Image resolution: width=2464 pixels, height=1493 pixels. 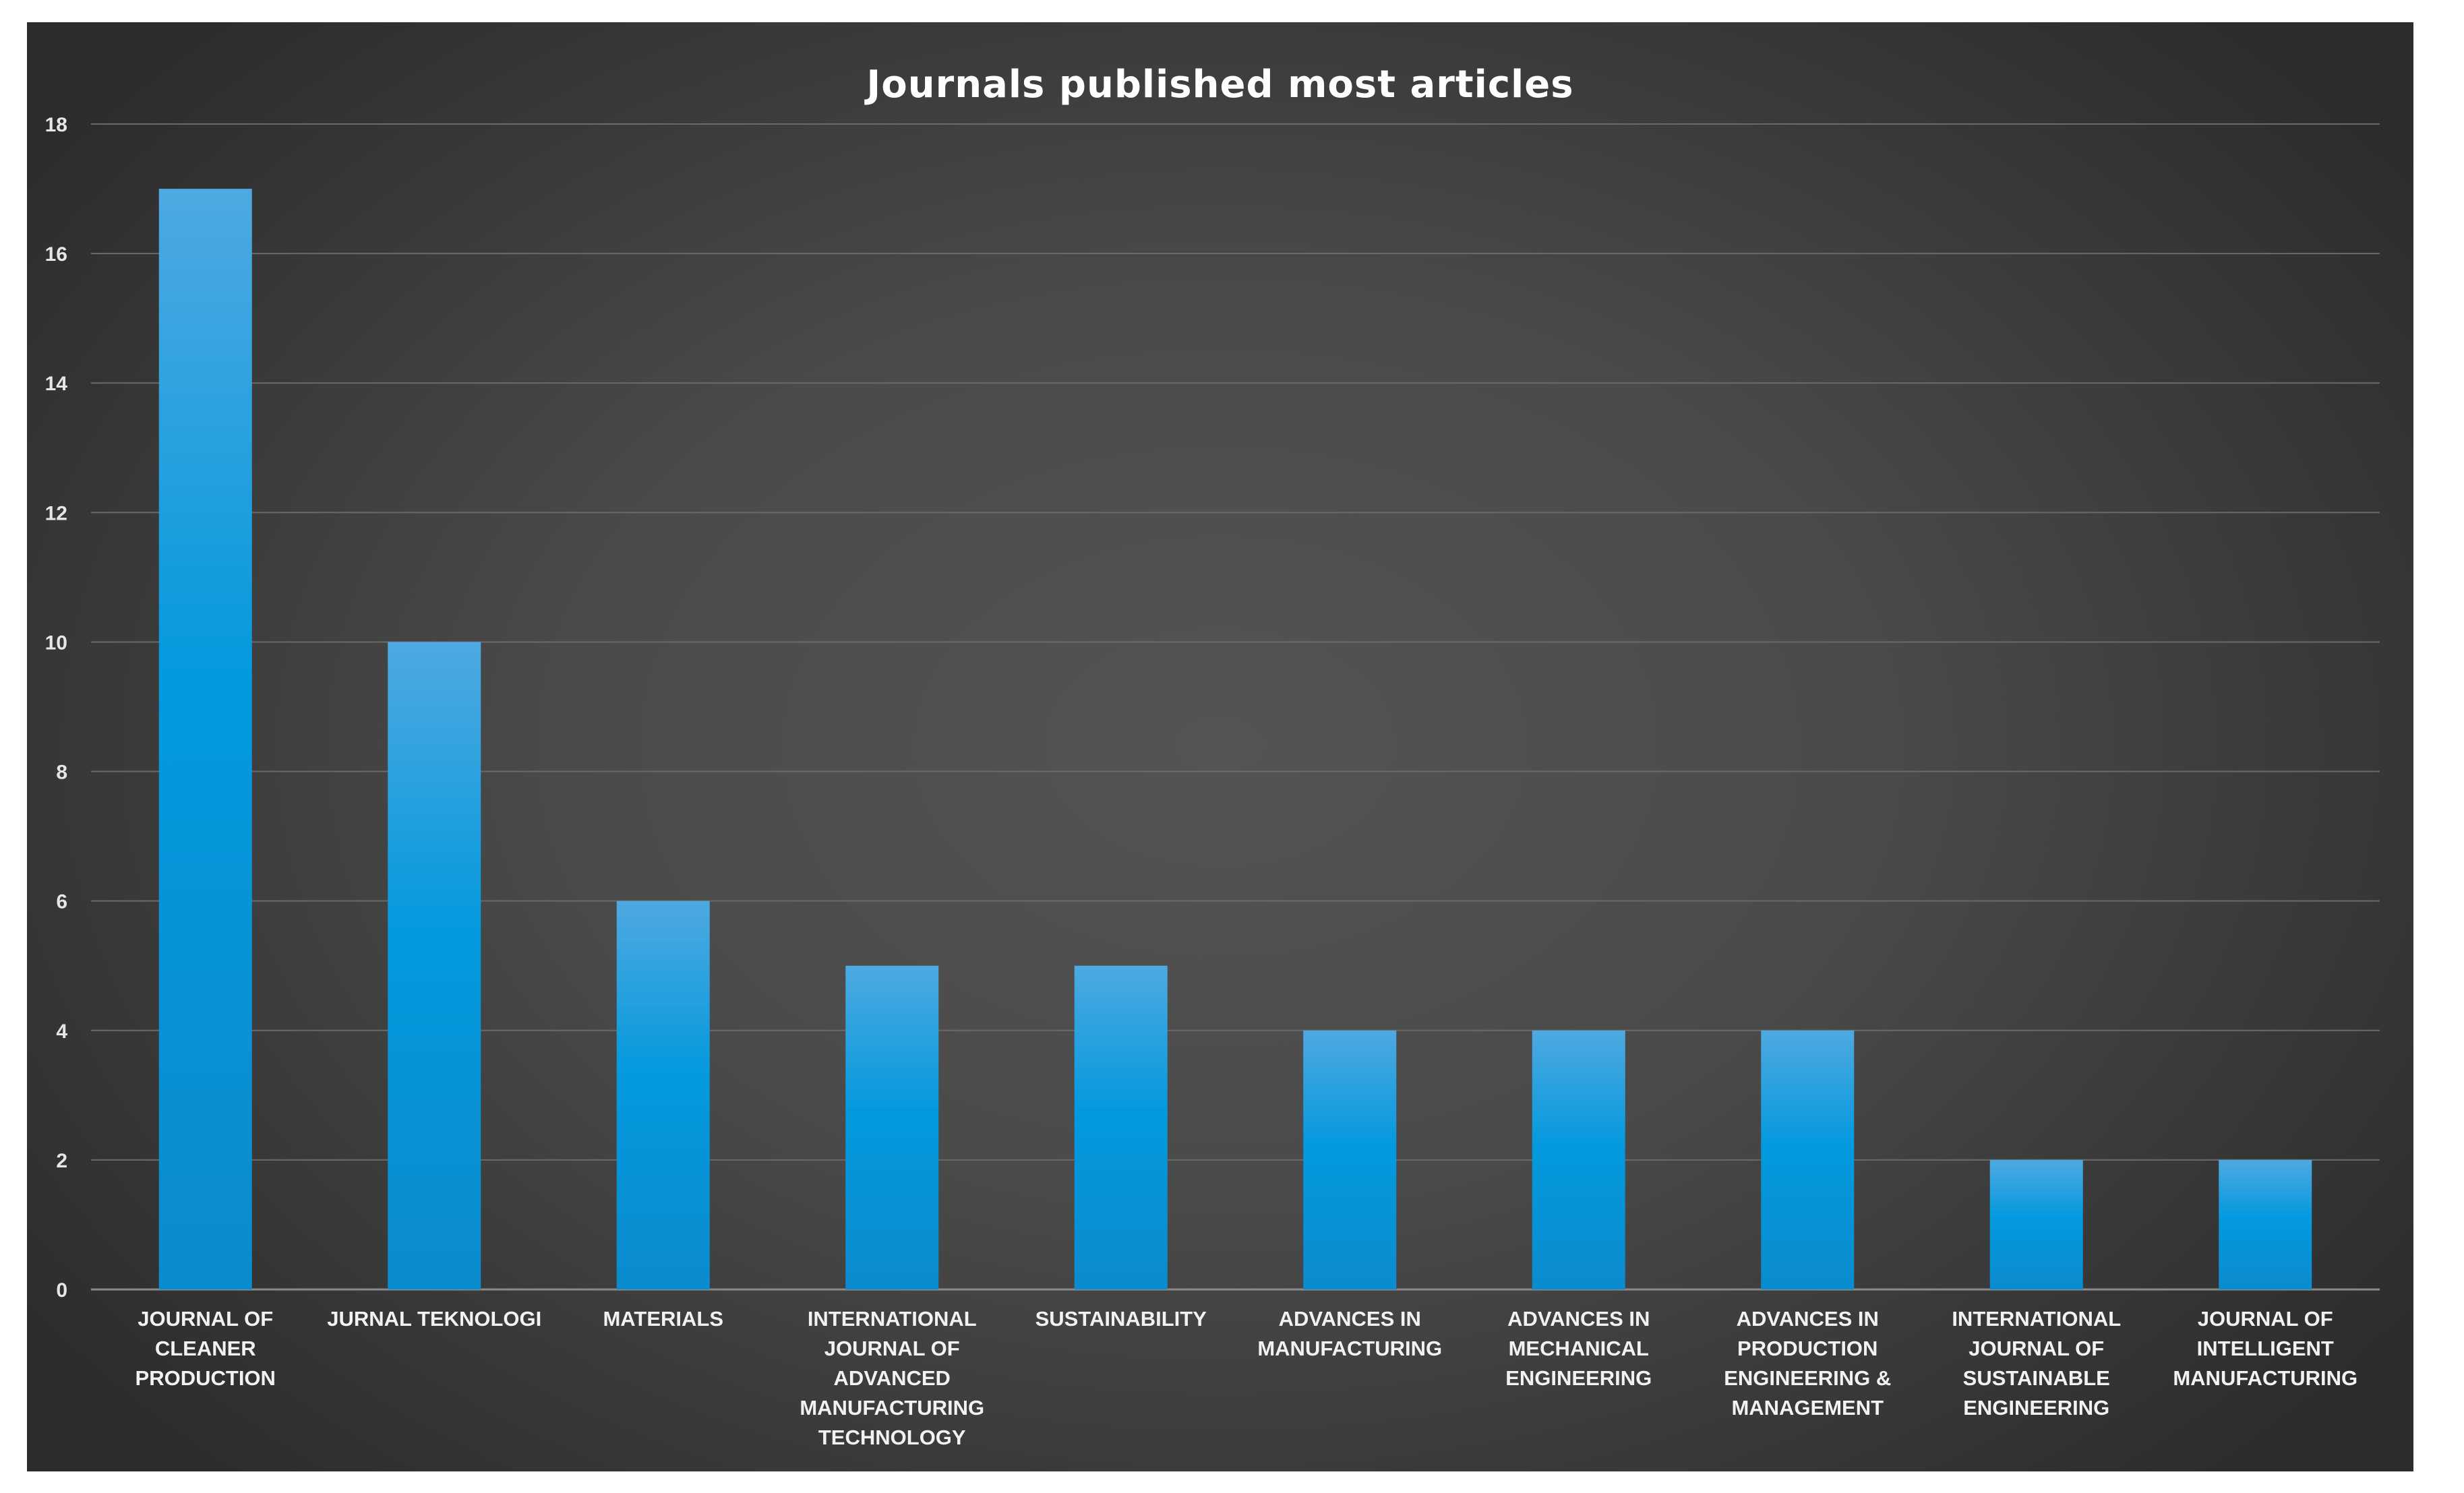 I want to click on y-tick-label: 0, so click(x=61, y=1291).